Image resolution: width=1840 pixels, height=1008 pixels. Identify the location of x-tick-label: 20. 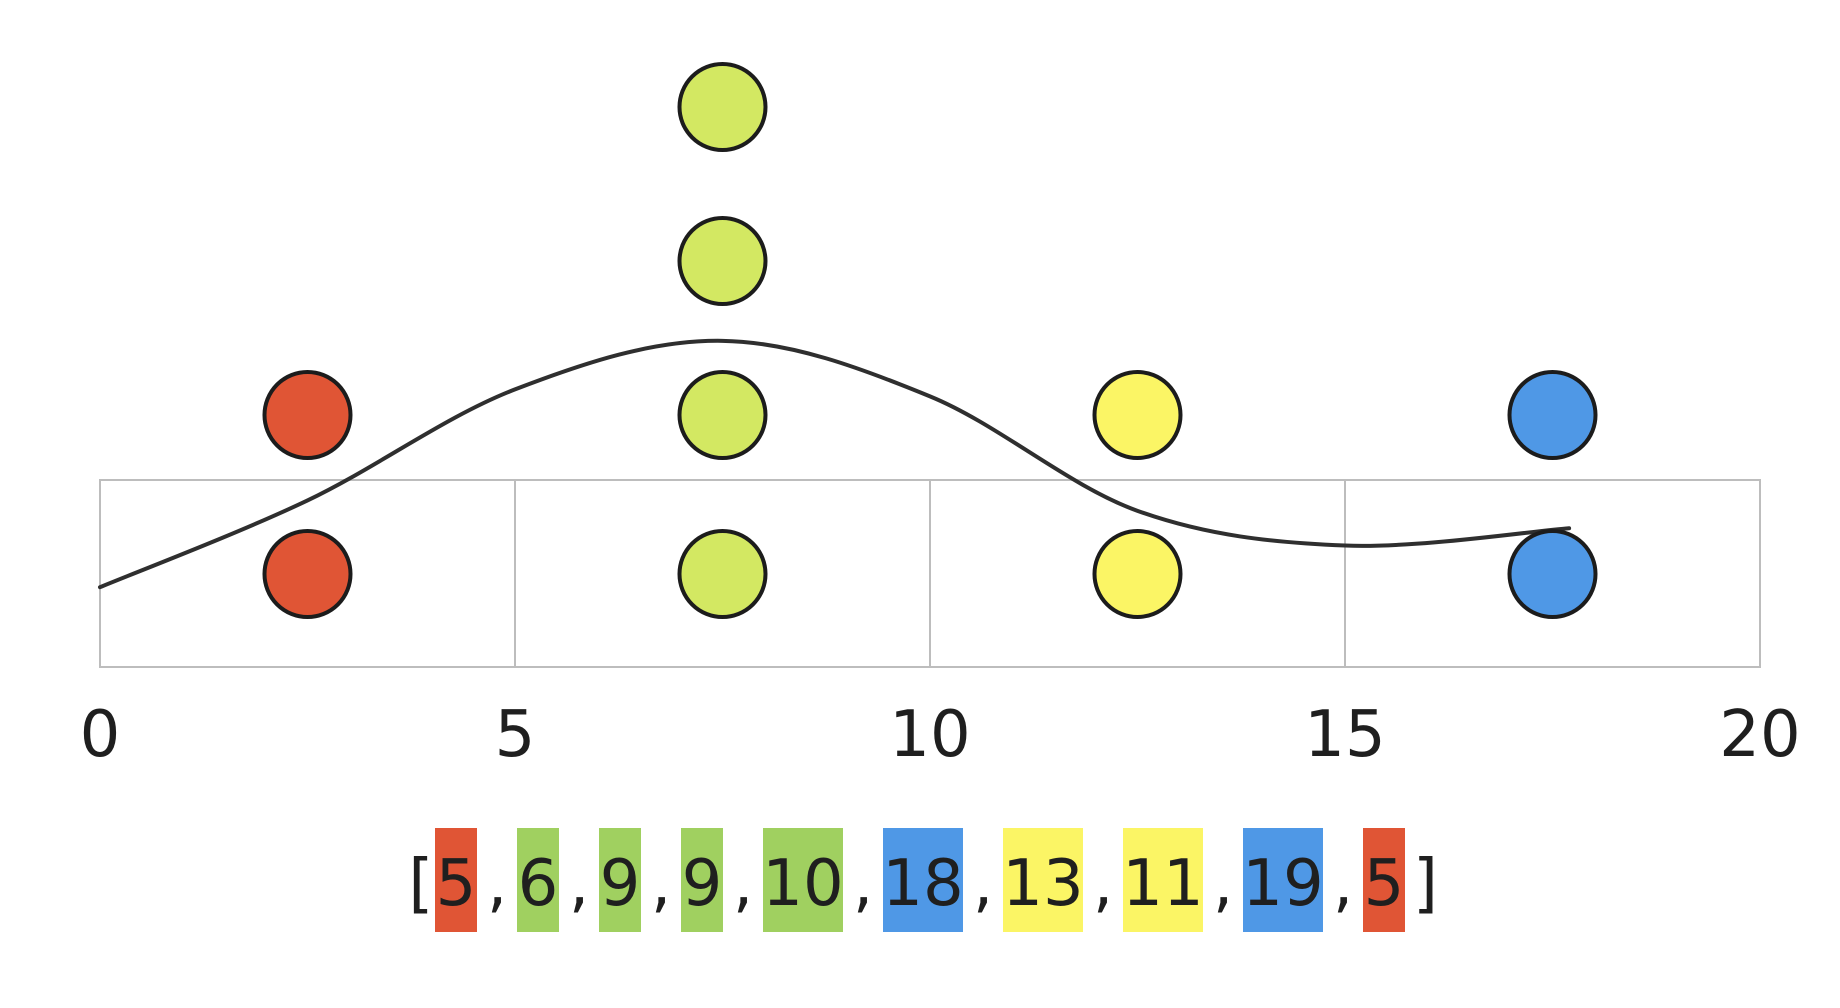
(1759, 735).